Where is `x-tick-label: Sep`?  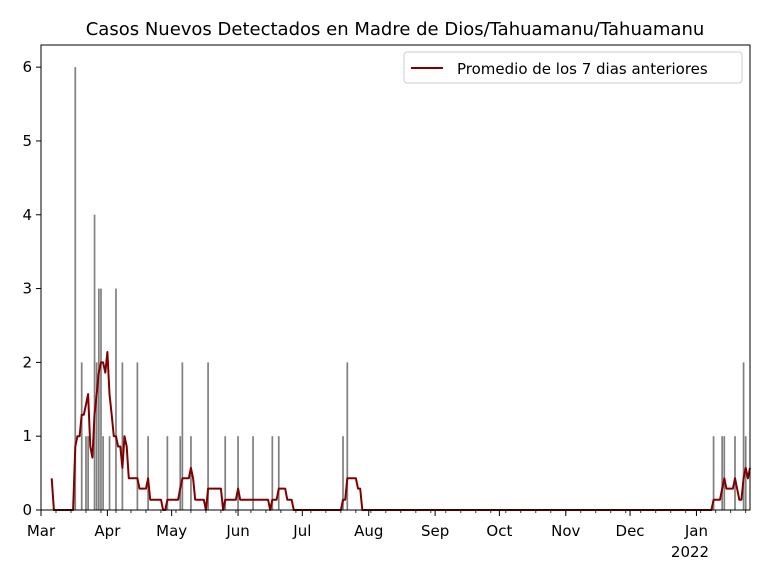
x-tick-label: Sep is located at coordinates (435, 531).